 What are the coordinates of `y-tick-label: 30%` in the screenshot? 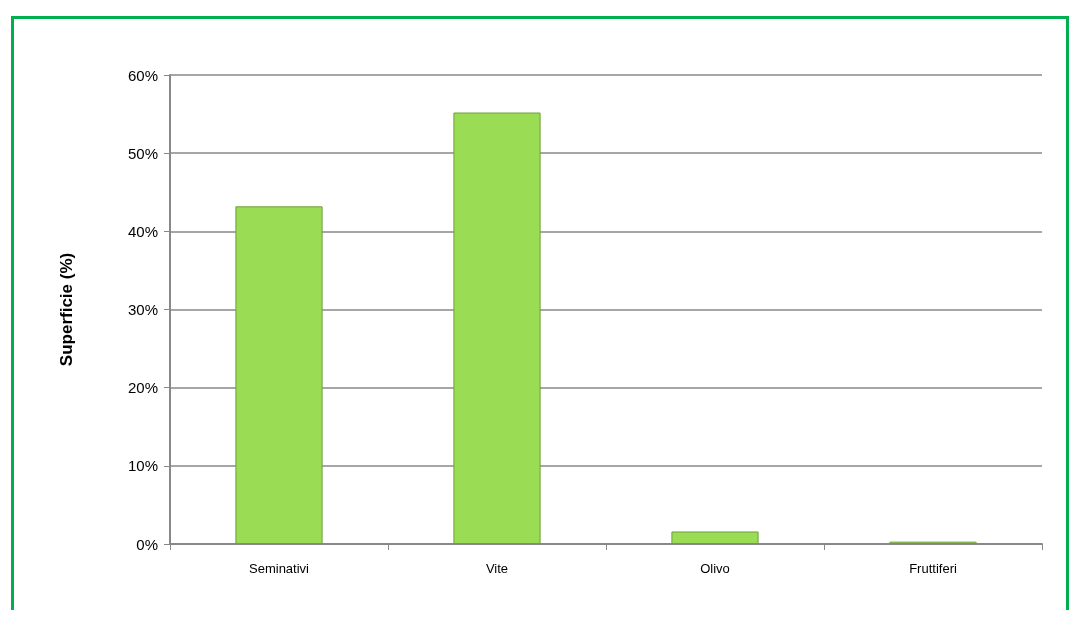 It's located at (142, 309).